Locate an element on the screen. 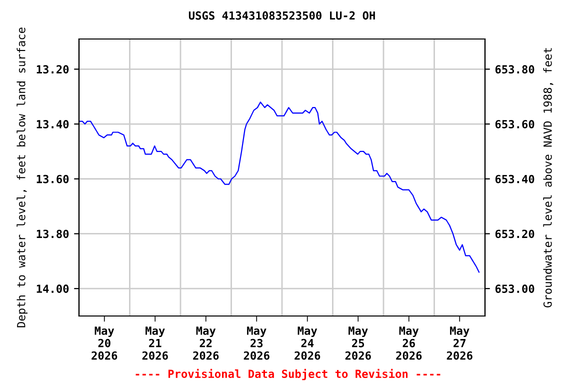 The width and height of the screenshot is (576, 384). x-tick-label: May 24 2026 is located at coordinates (307, 343).